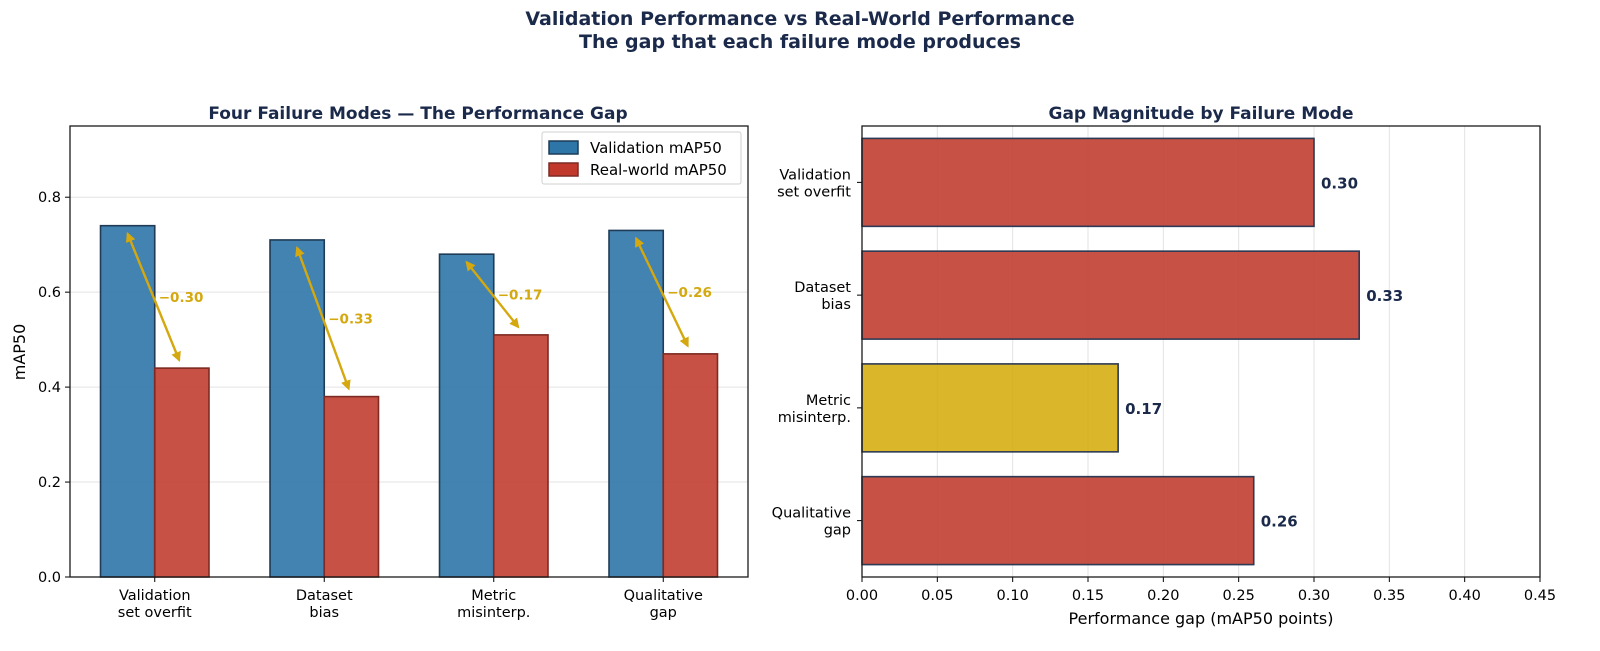 The width and height of the screenshot is (1600, 651). Describe the element at coordinates (49, 578) in the screenshot. I see `left-y-tick-label: 0.0` at that location.